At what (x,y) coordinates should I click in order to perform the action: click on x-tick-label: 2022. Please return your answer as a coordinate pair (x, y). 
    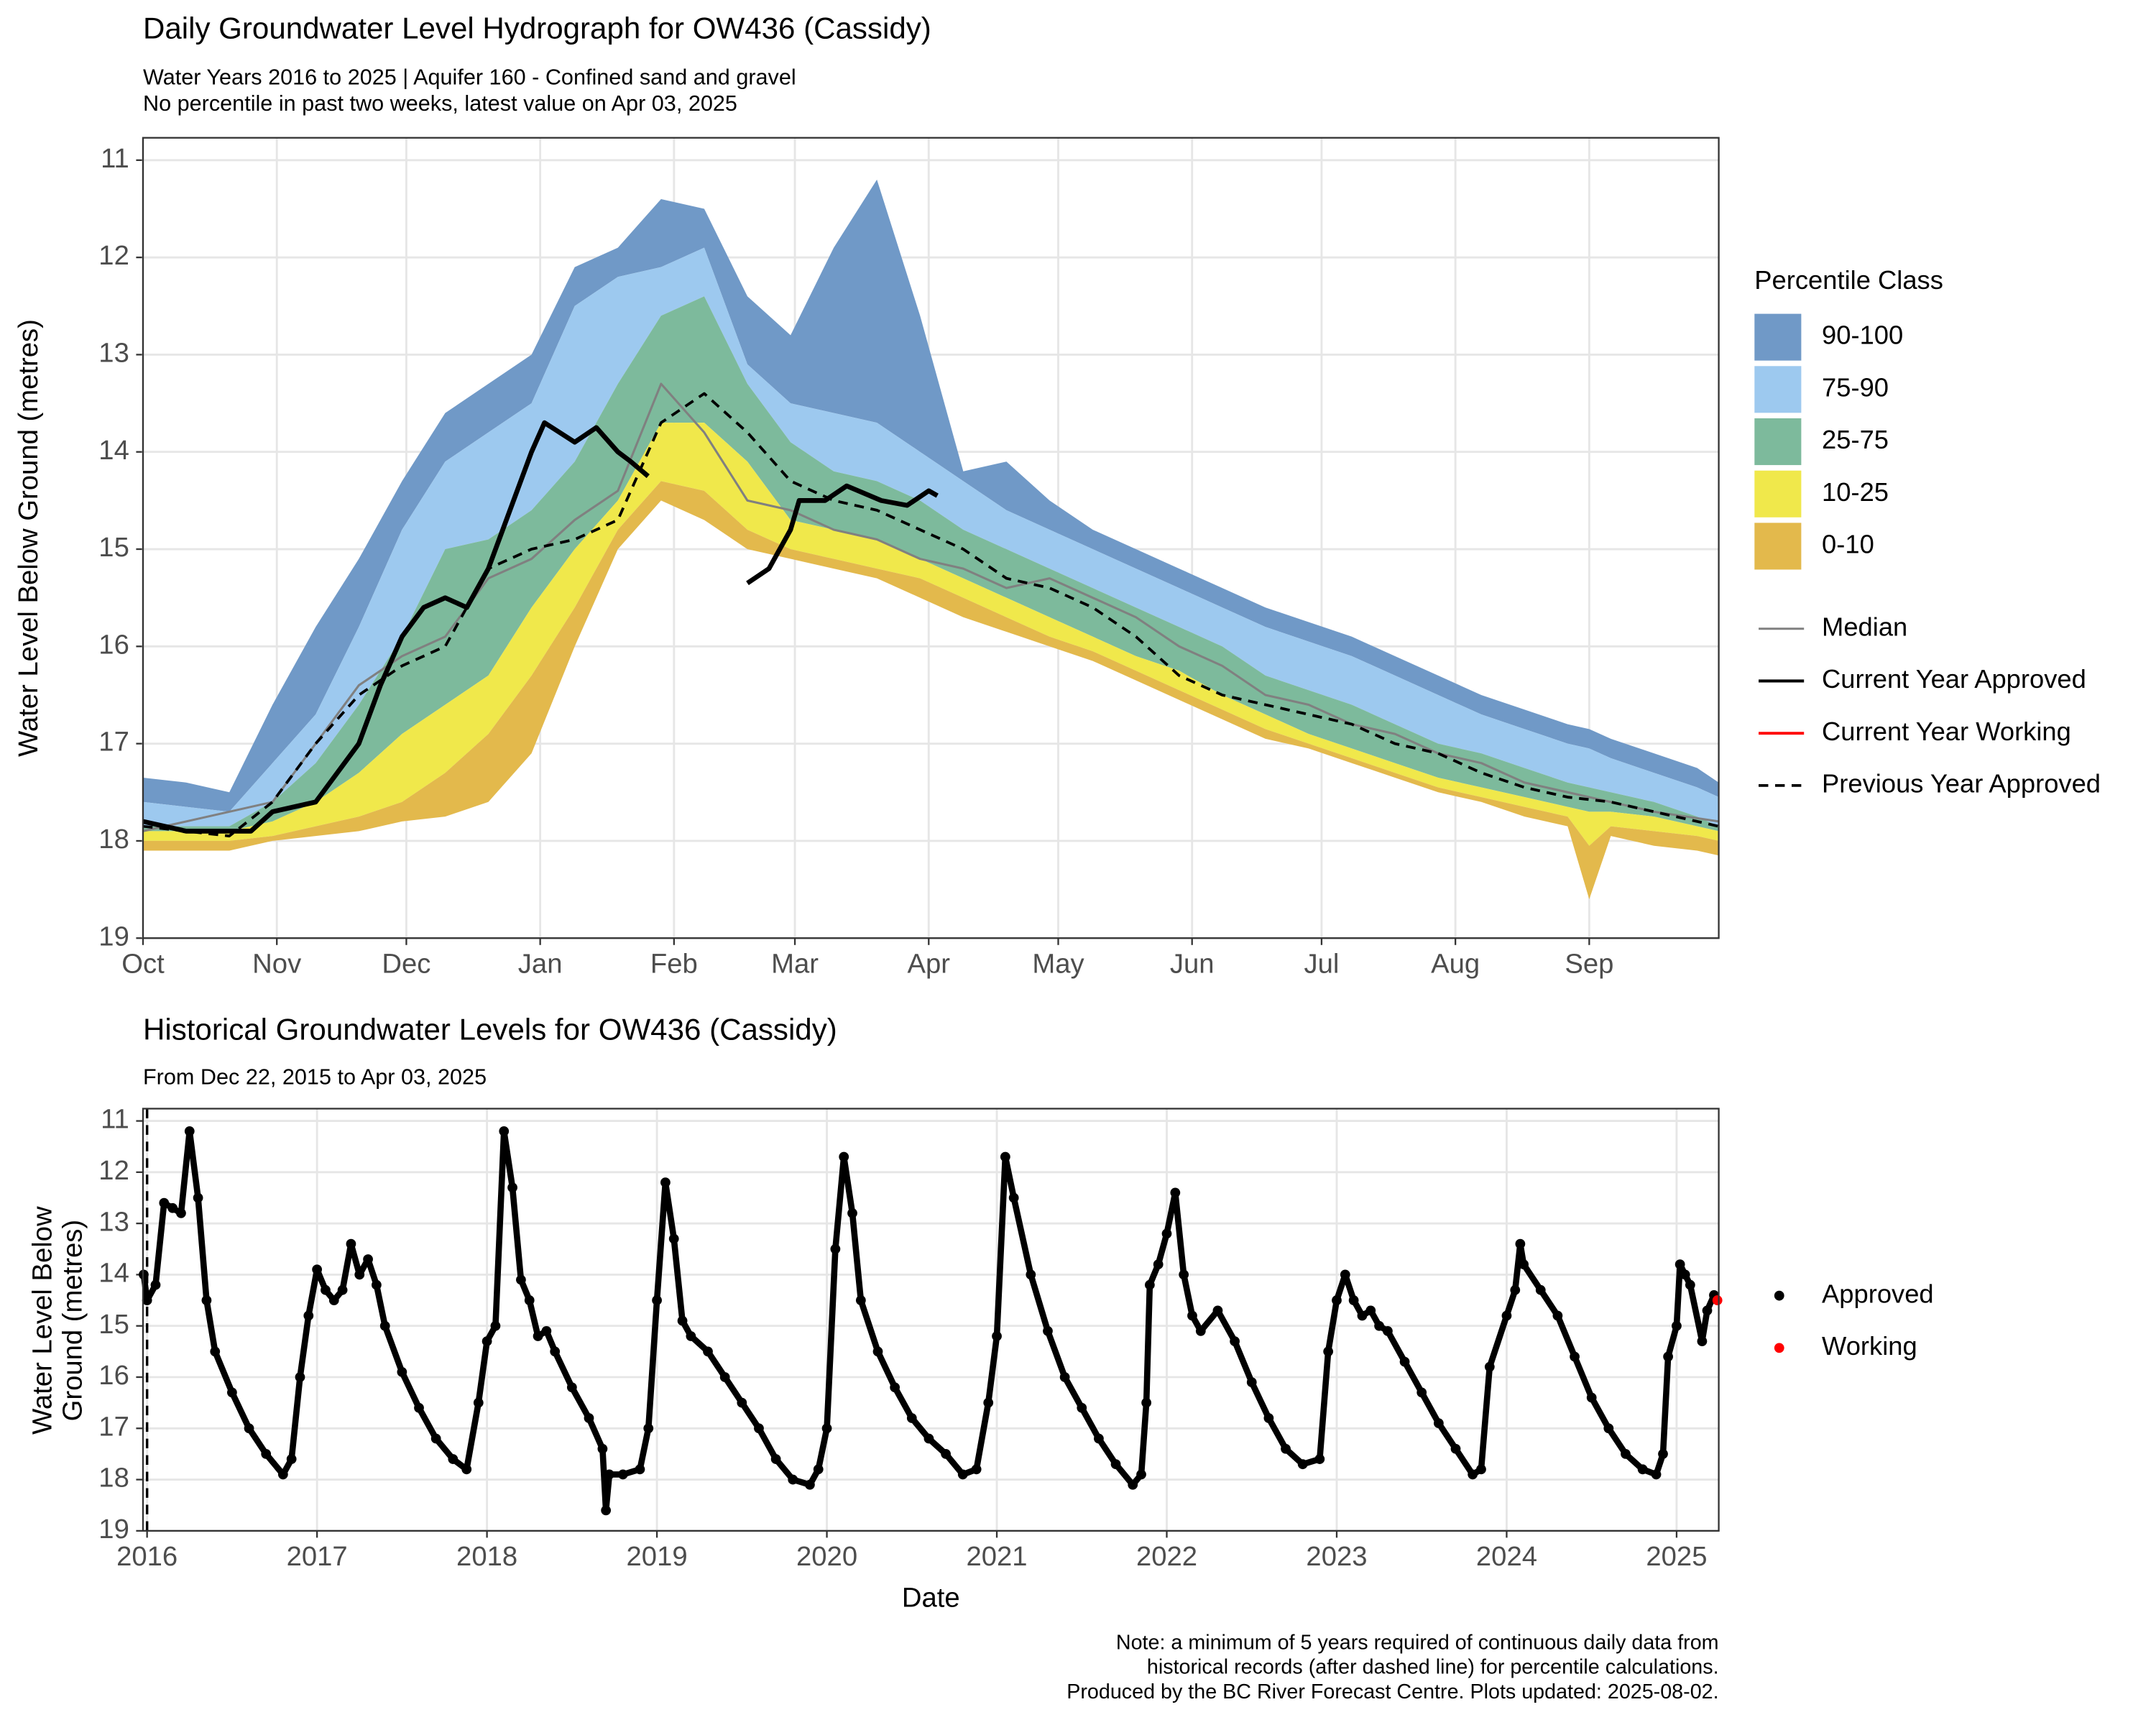
    Looking at the image, I should click on (1166, 1556).